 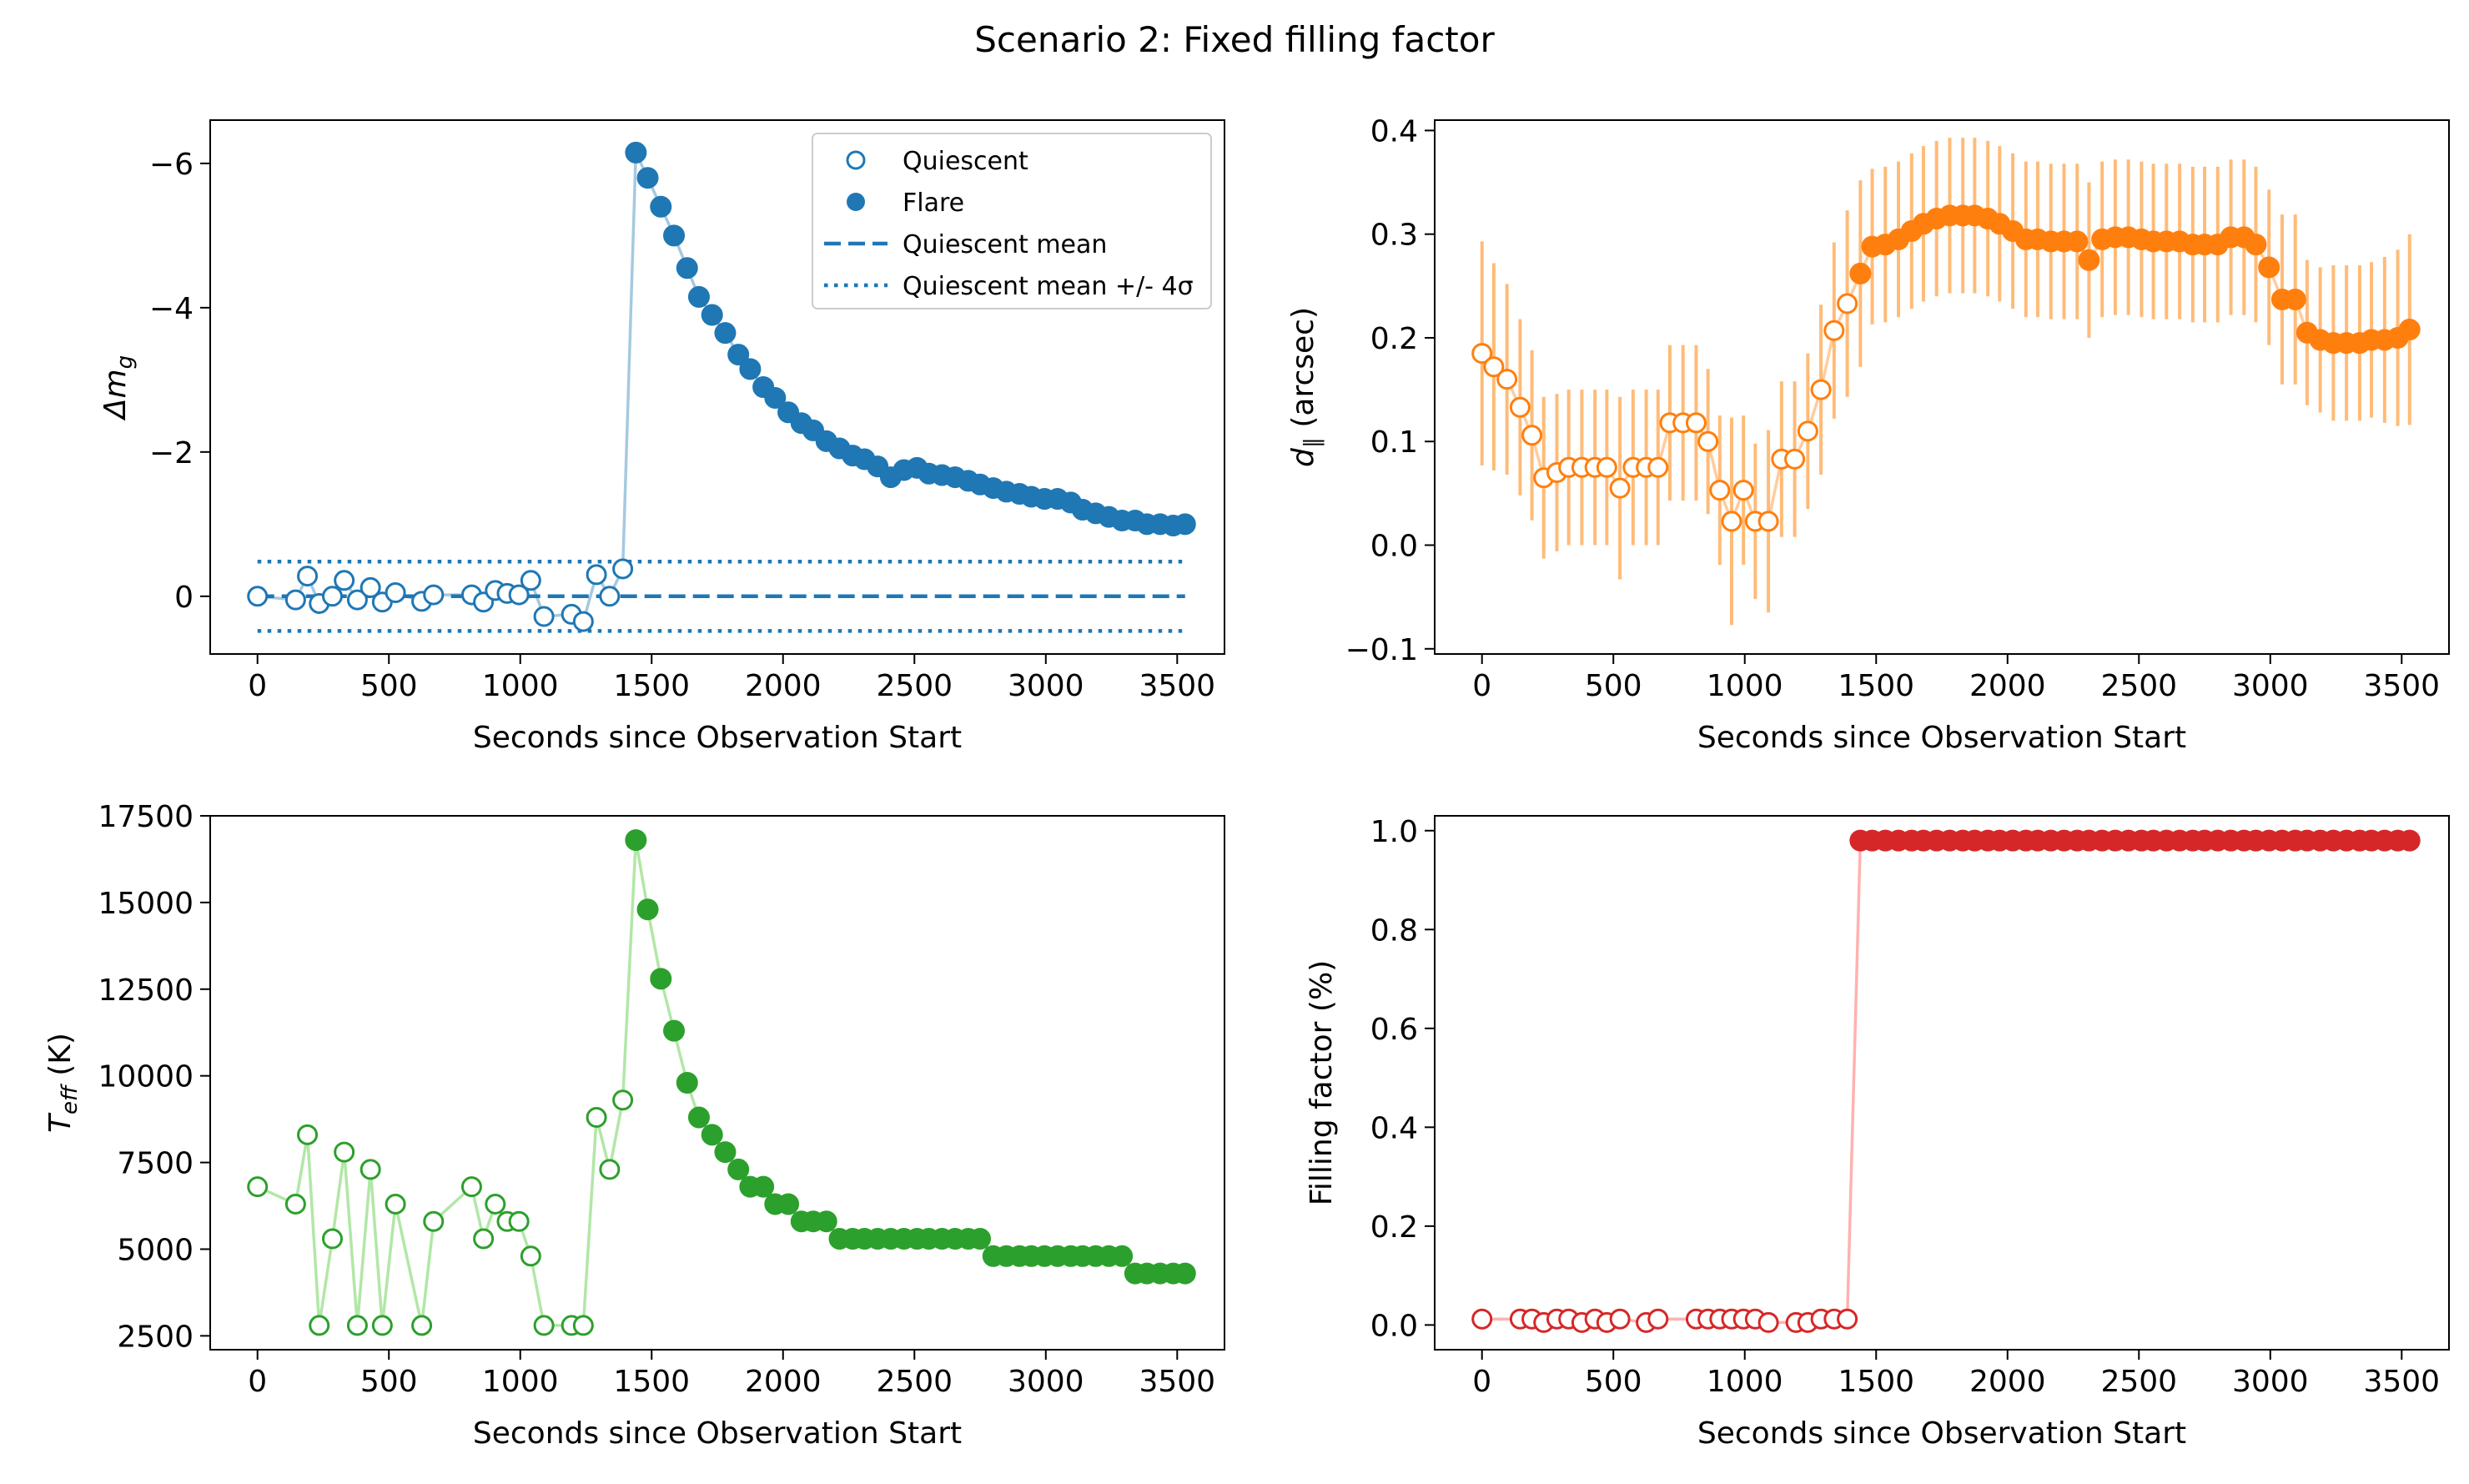 I want to click on figure-title: Scenario 2: Fixed filling factor, so click(x=1235, y=39).